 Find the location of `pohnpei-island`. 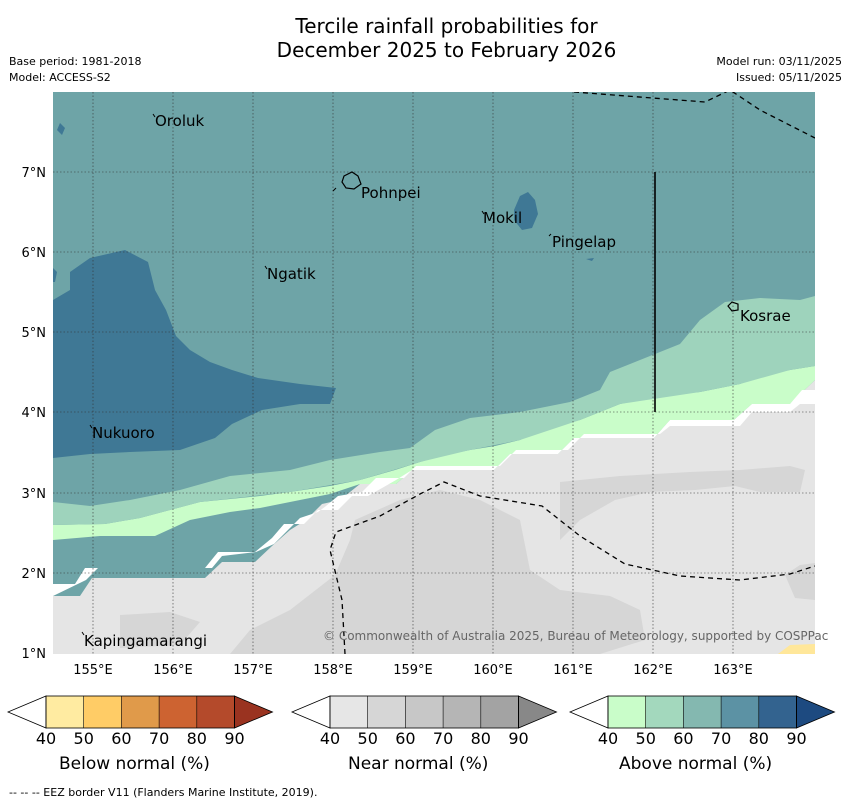

pohnpei-island is located at coordinates (351, 180).